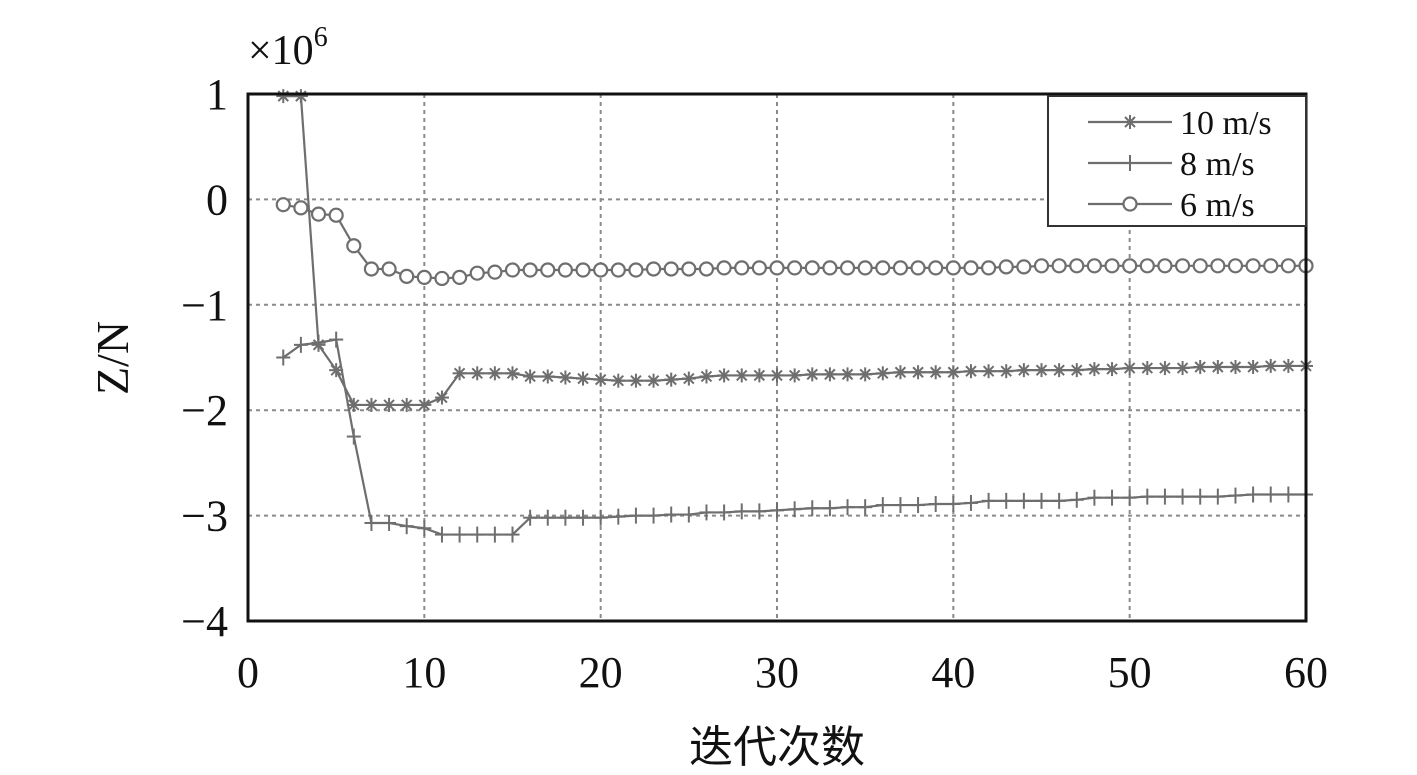  I want to click on legend: 10 m/s 8 m/s 6 m/s, so click(1177, 161).